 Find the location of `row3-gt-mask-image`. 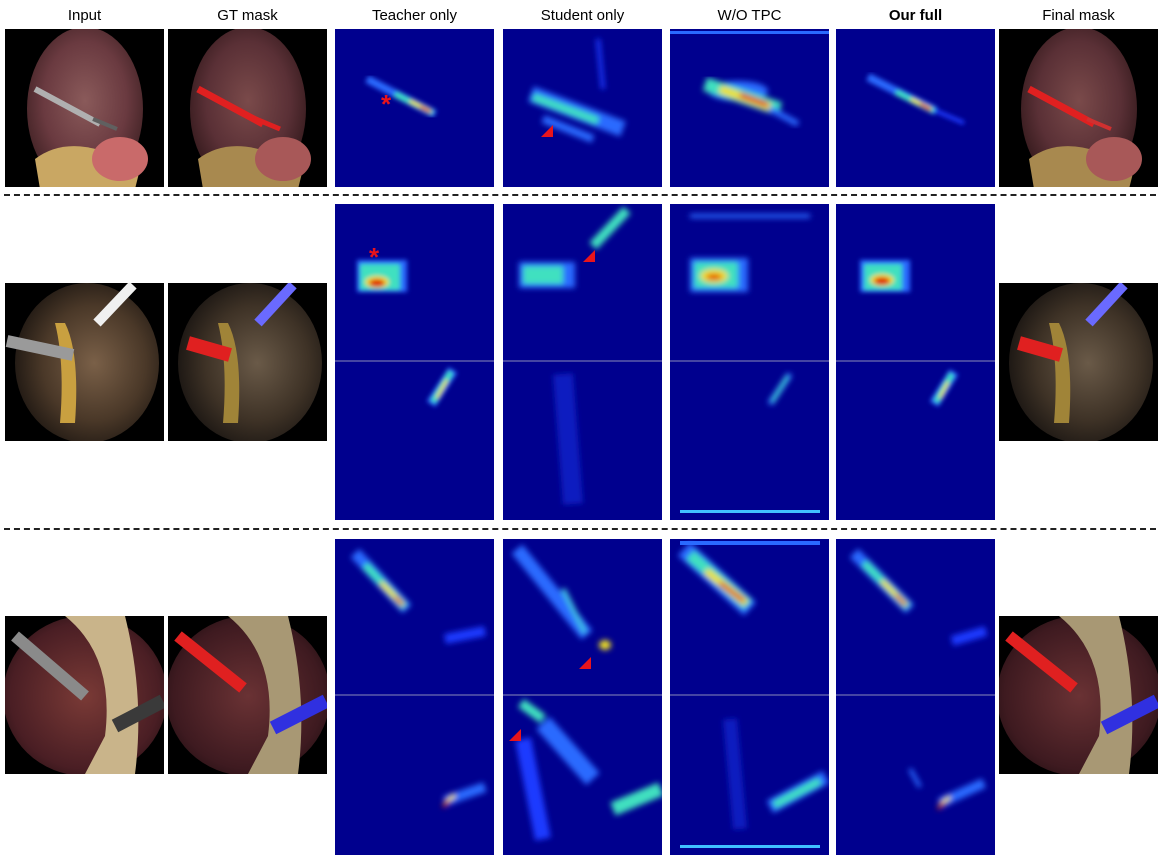

row3-gt-mask-image is located at coordinates (247, 695).